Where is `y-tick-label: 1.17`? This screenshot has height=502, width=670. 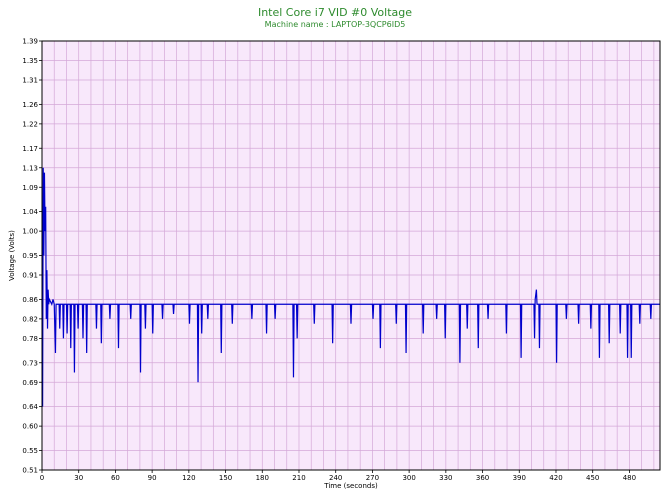 y-tick-label: 1.17 is located at coordinates (30, 149).